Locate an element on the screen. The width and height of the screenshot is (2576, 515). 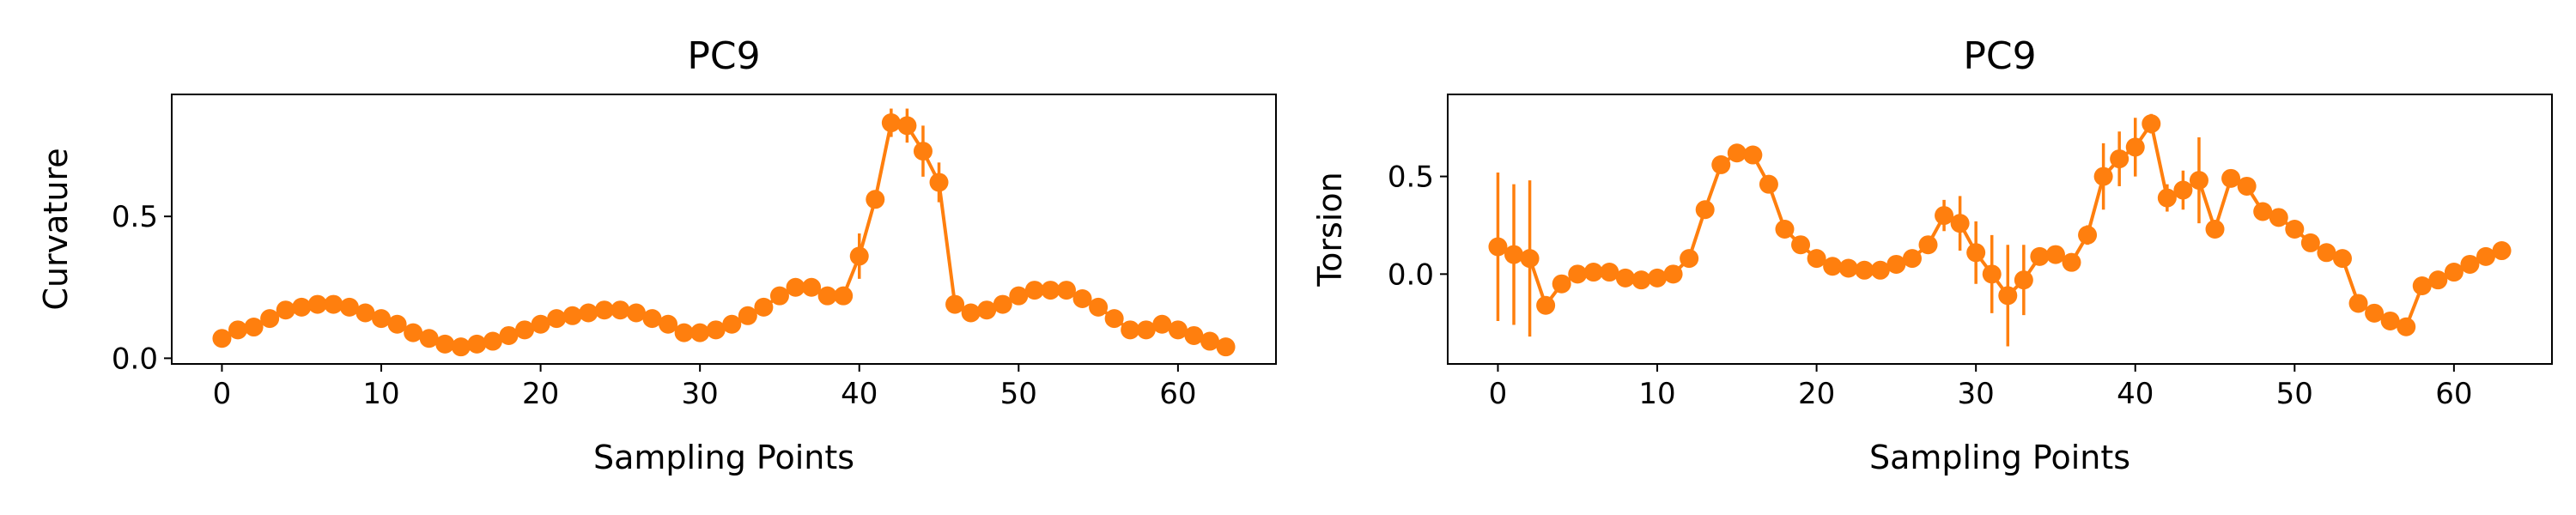
curvature-x-tick-label: 10 is located at coordinates (380, 394).